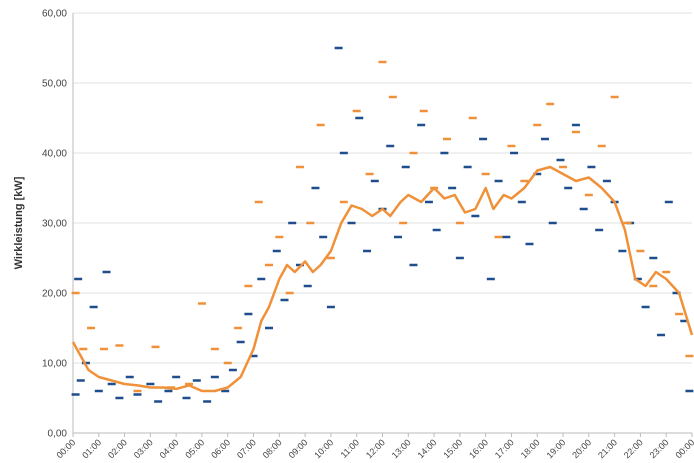 This screenshot has width=694, height=463. I want to click on y-axis-label: Wirkleistung [kW], so click(19, 222).